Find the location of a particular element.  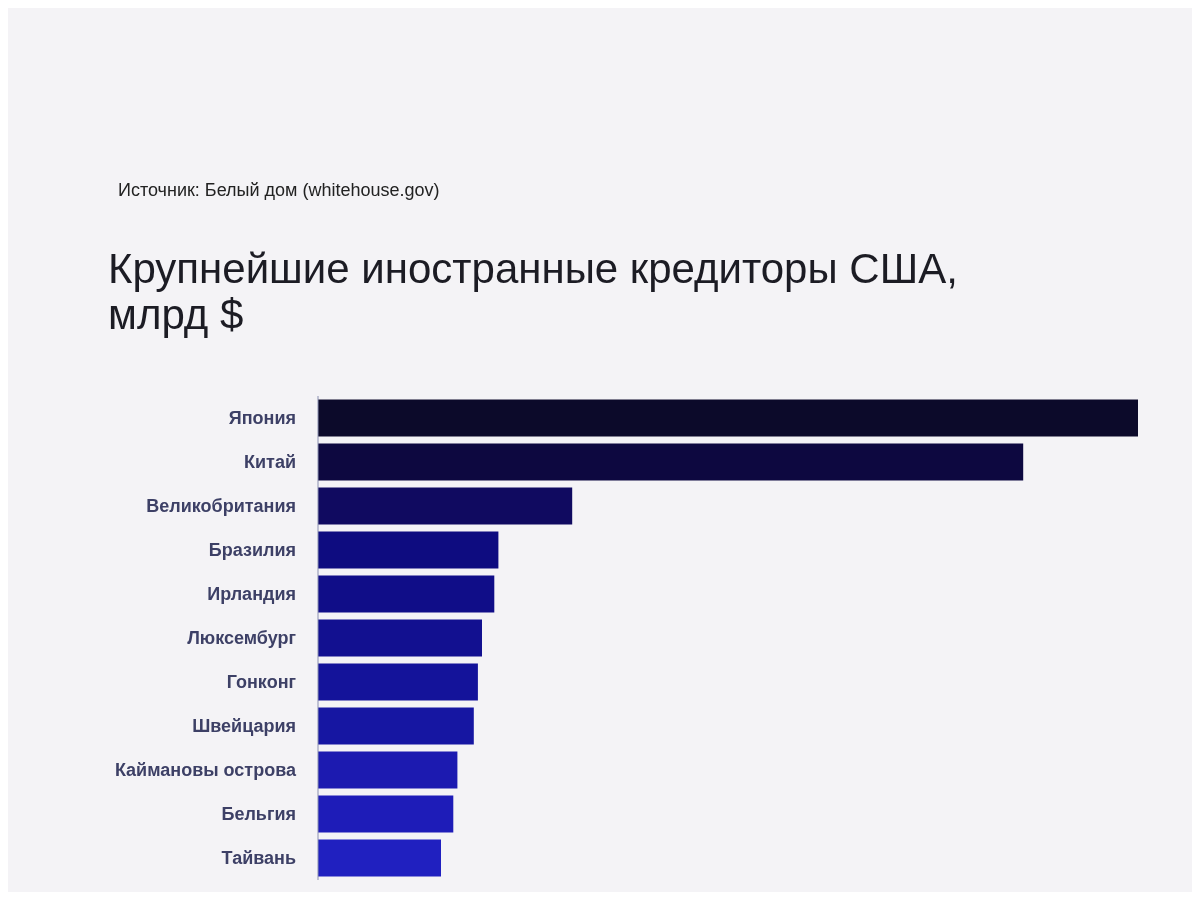

y-tick-label: Люксембург is located at coordinates (242, 638).